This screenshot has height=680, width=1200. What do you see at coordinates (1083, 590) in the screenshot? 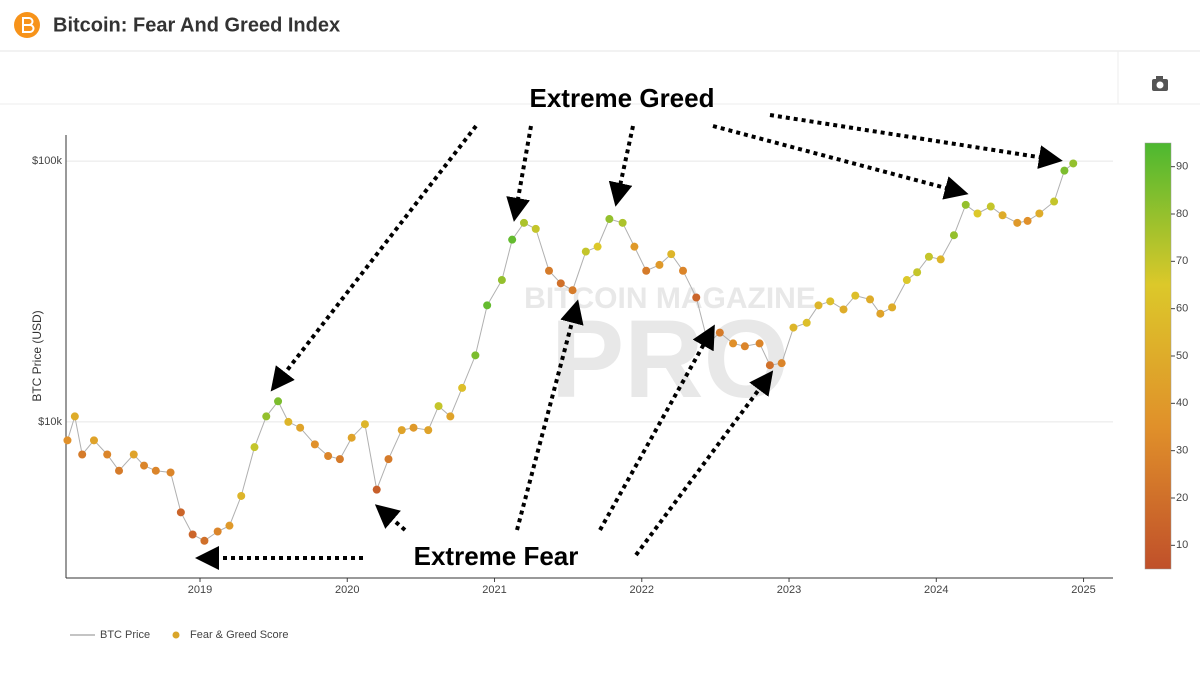
I see `x-tick-label: 2025` at bounding box center [1083, 590].